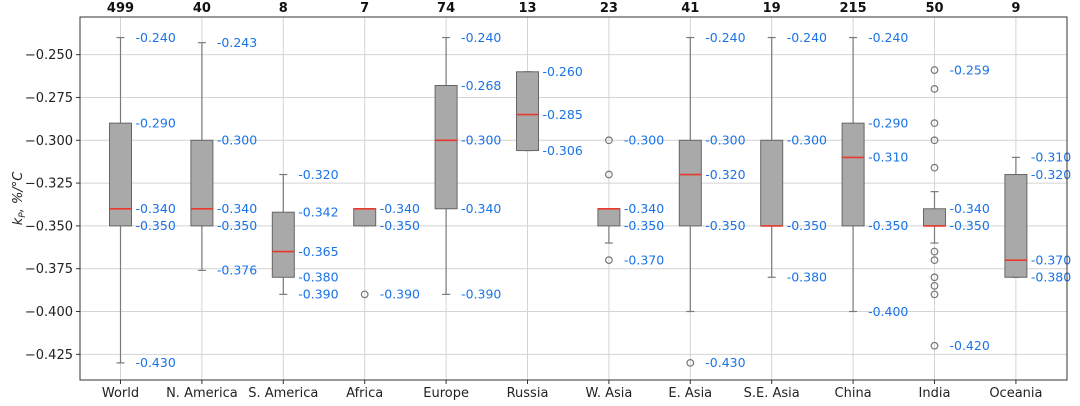 The width and height of the screenshot is (1080, 406). I want to click on x-tick-label: Oceania, so click(1015, 393).